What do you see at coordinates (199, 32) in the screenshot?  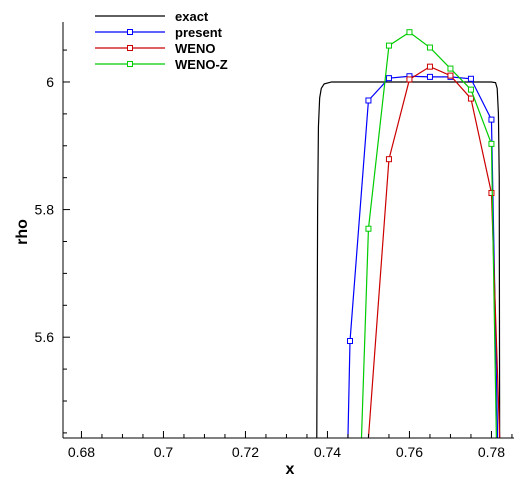 I see `legend-label-present: present` at bounding box center [199, 32].